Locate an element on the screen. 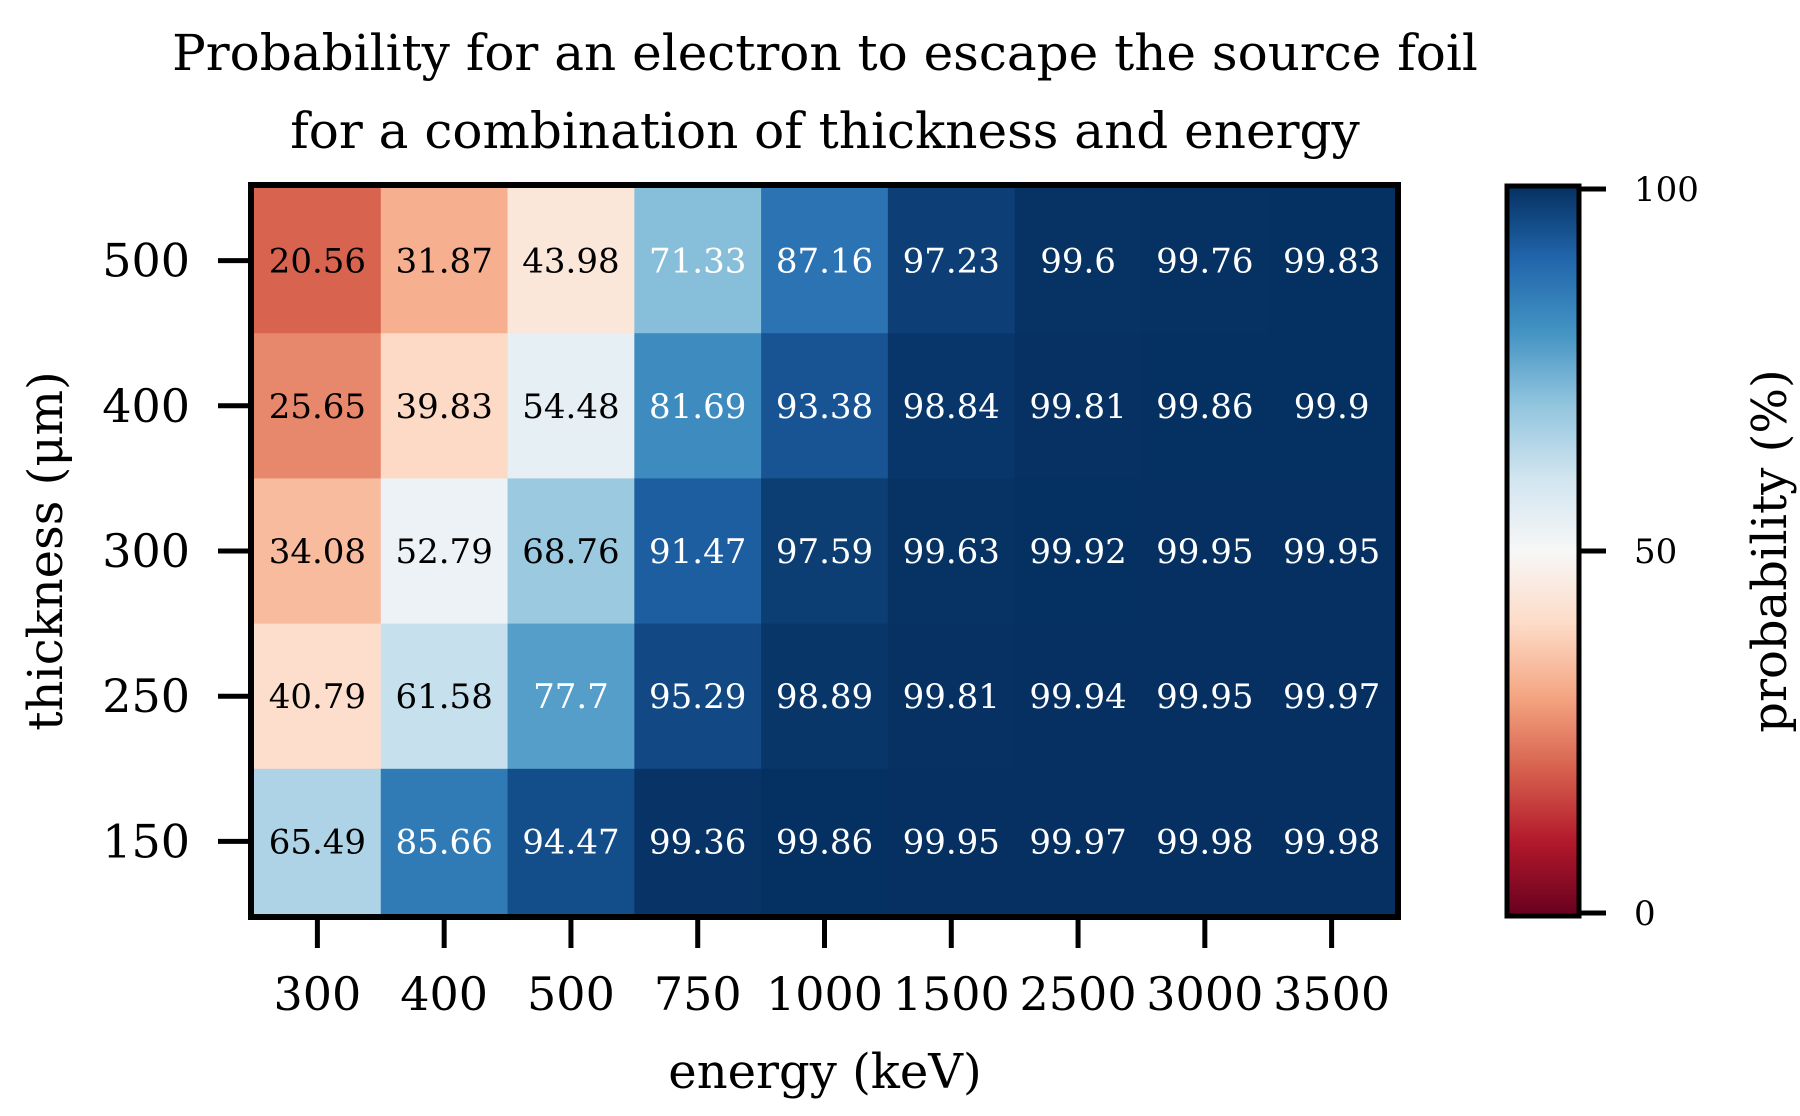 The image size is (1800, 1116). cell-value-label: 68.76 is located at coordinates (570, 552).